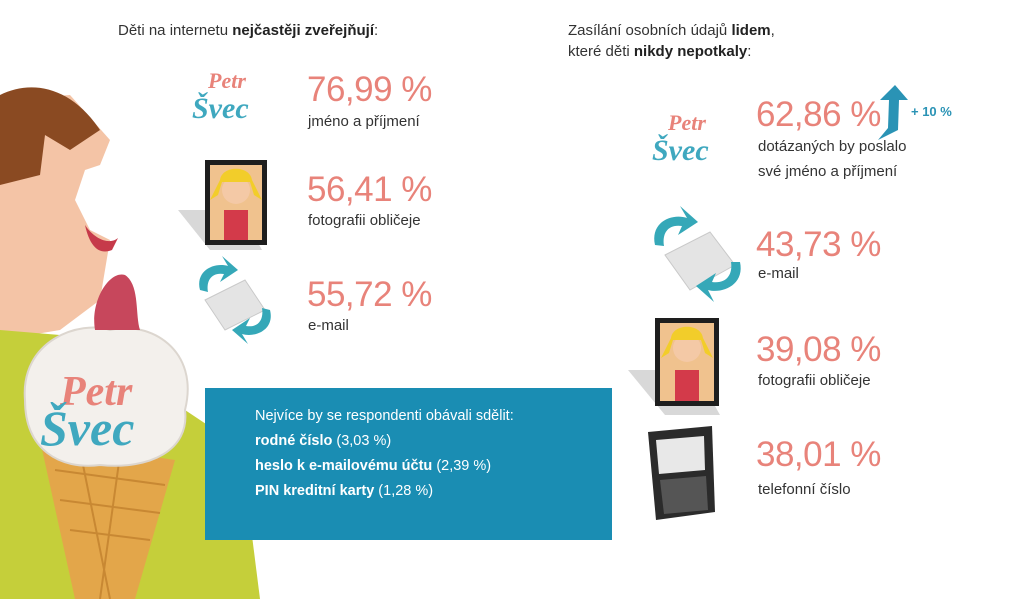 Image resolution: width=1009 pixels, height=599 pixels. Describe the element at coordinates (101, 238) in the screenshot. I see `mouth` at that location.